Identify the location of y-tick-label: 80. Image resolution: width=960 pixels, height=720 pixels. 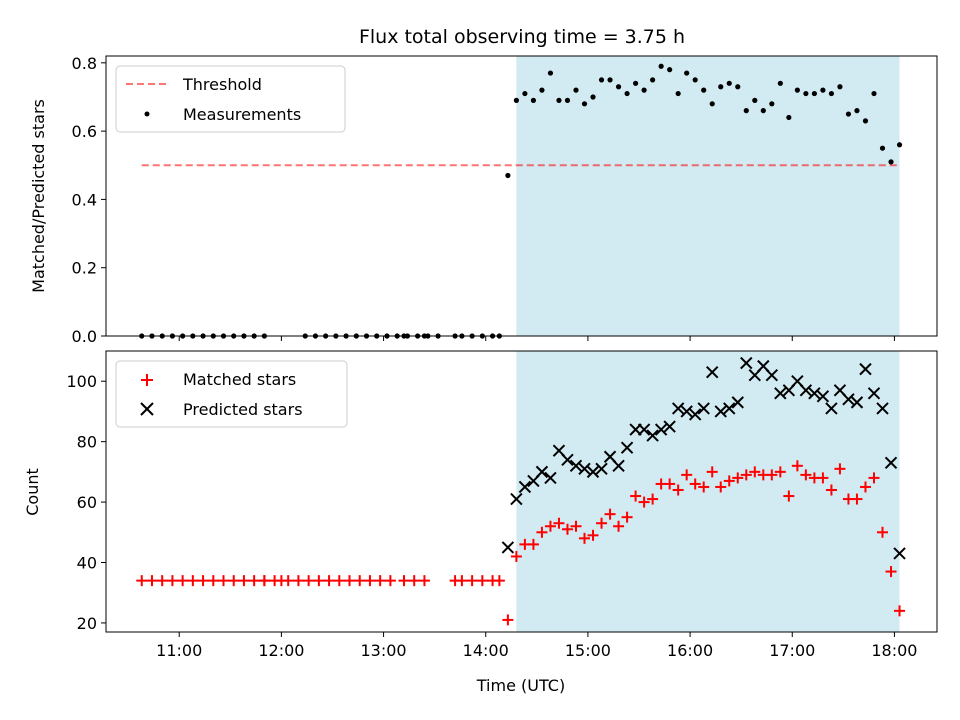
(87, 442).